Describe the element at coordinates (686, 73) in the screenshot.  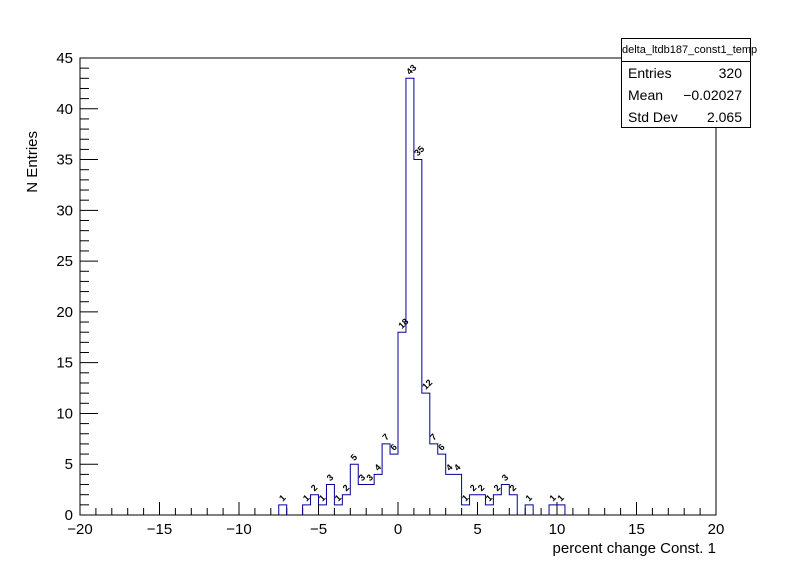
I see `stats-row-entries: Entries 320` at that location.